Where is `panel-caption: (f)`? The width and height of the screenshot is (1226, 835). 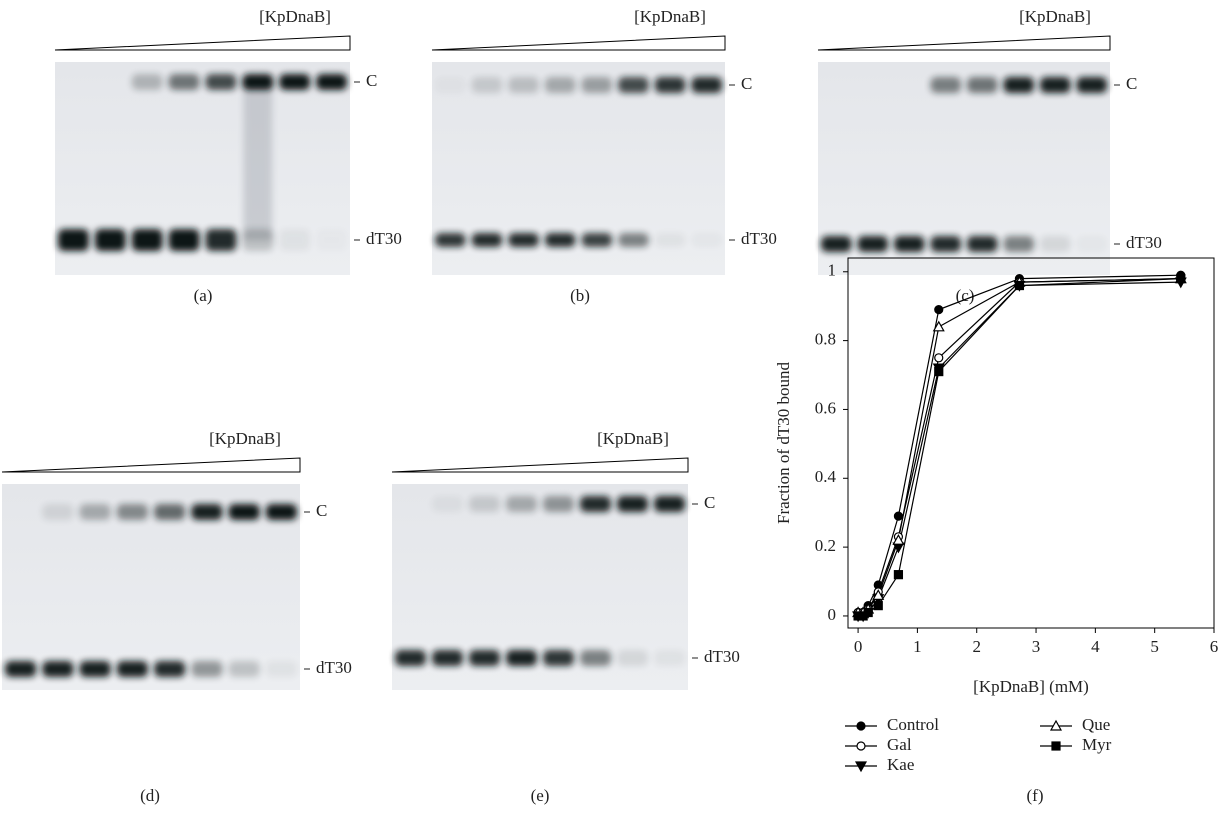 panel-caption: (f) is located at coordinates (1035, 795).